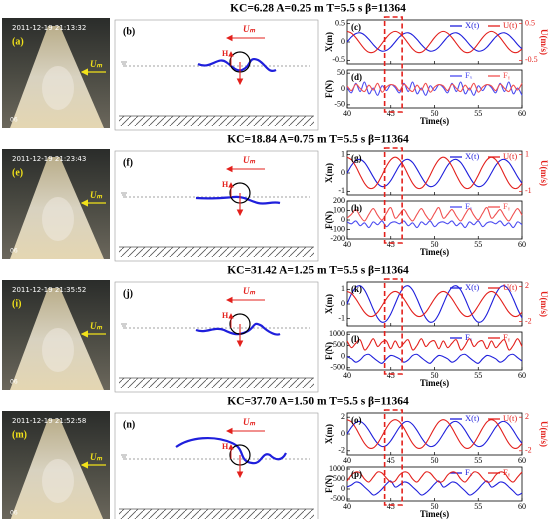  Describe the element at coordinates (318, 140) in the screenshot. I see `row-title: KC=18.84 A=0.75 m T=5.5 s β=11364` at that location.